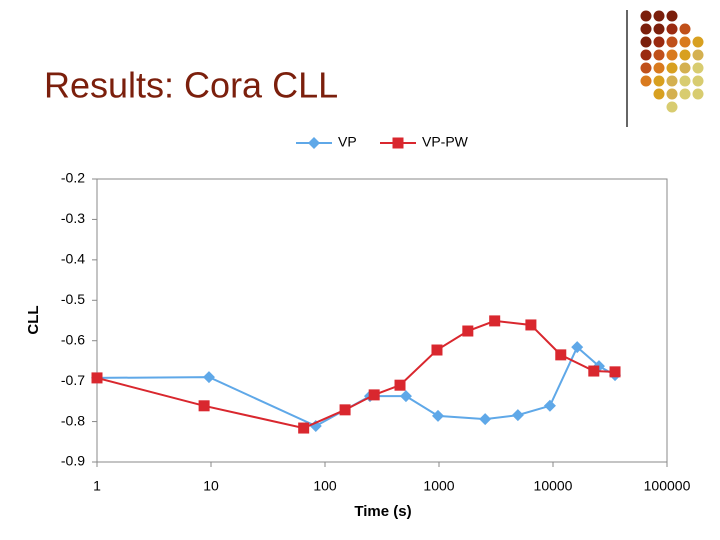  Describe the element at coordinates (211, 486) in the screenshot. I see `x-tick-label: 10` at that location.